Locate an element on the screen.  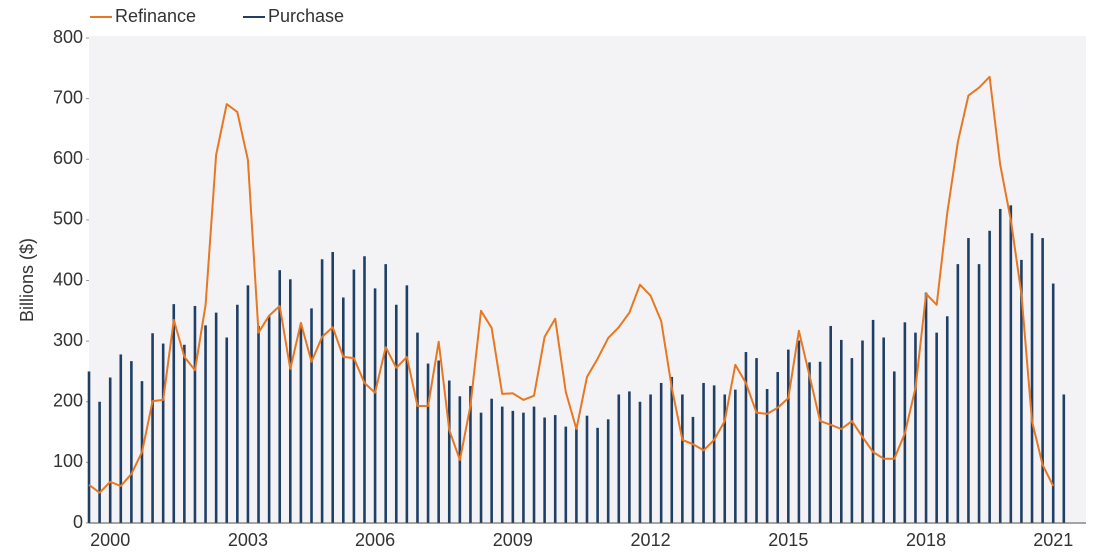
x-tick-label: 2009 is located at coordinates (513, 540).